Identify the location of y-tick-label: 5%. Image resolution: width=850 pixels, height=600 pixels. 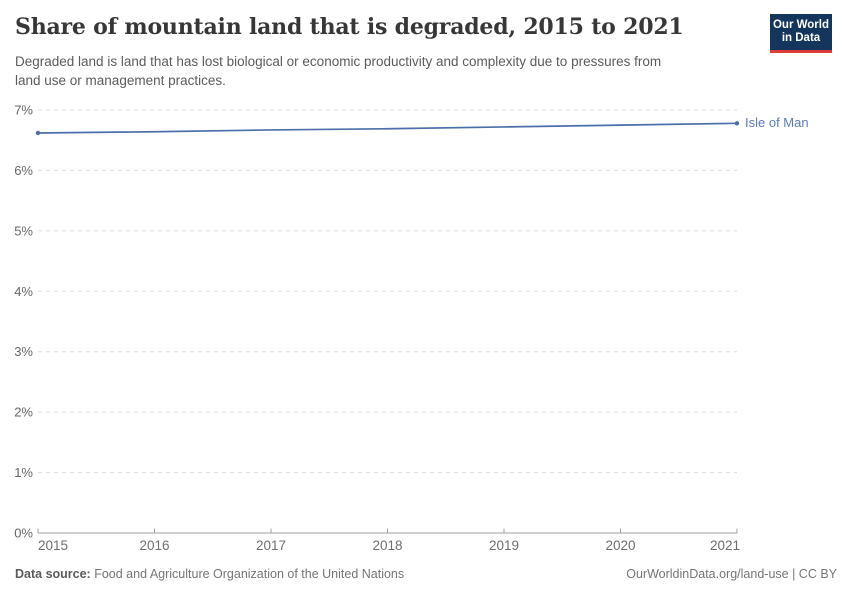
(23, 230).